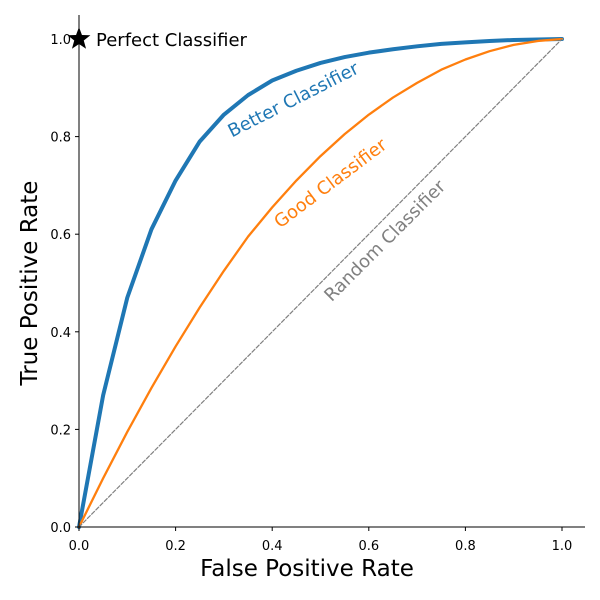 This screenshot has height=600, width=600. I want to click on annotation-good-classifier: Good Classifier, so click(330, 183).